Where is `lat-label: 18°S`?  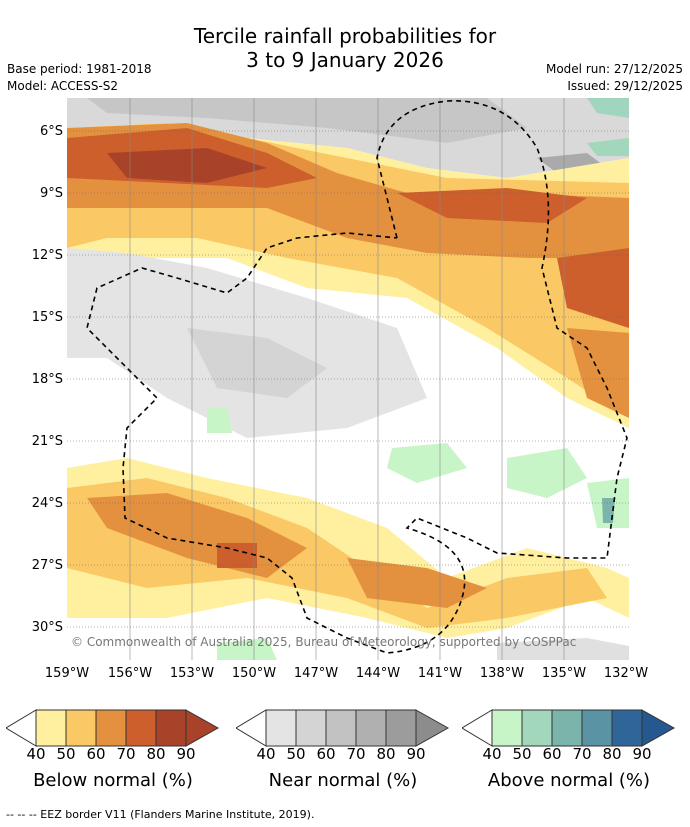
lat-label: 18°S is located at coordinates (47, 379).